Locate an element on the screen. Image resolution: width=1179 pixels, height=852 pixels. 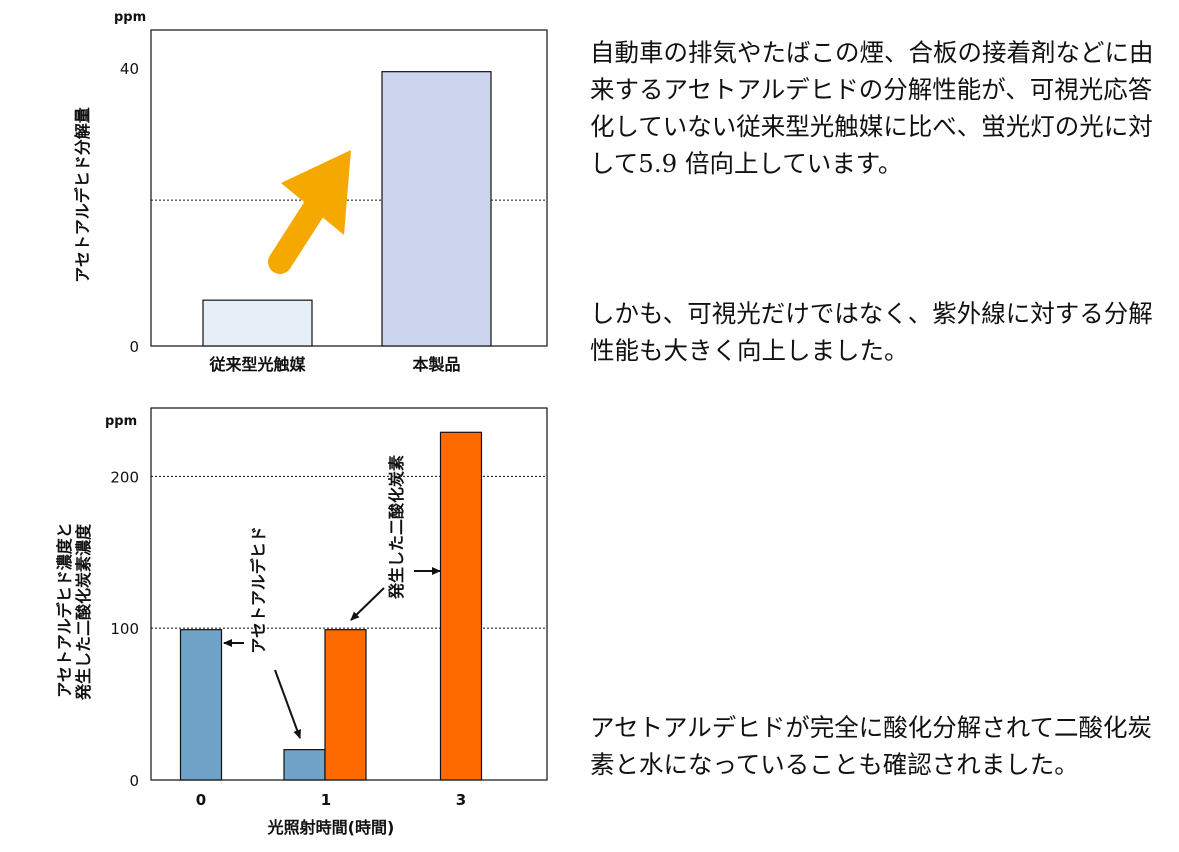
chart1-plot-frame is located at coordinates (349, 188).